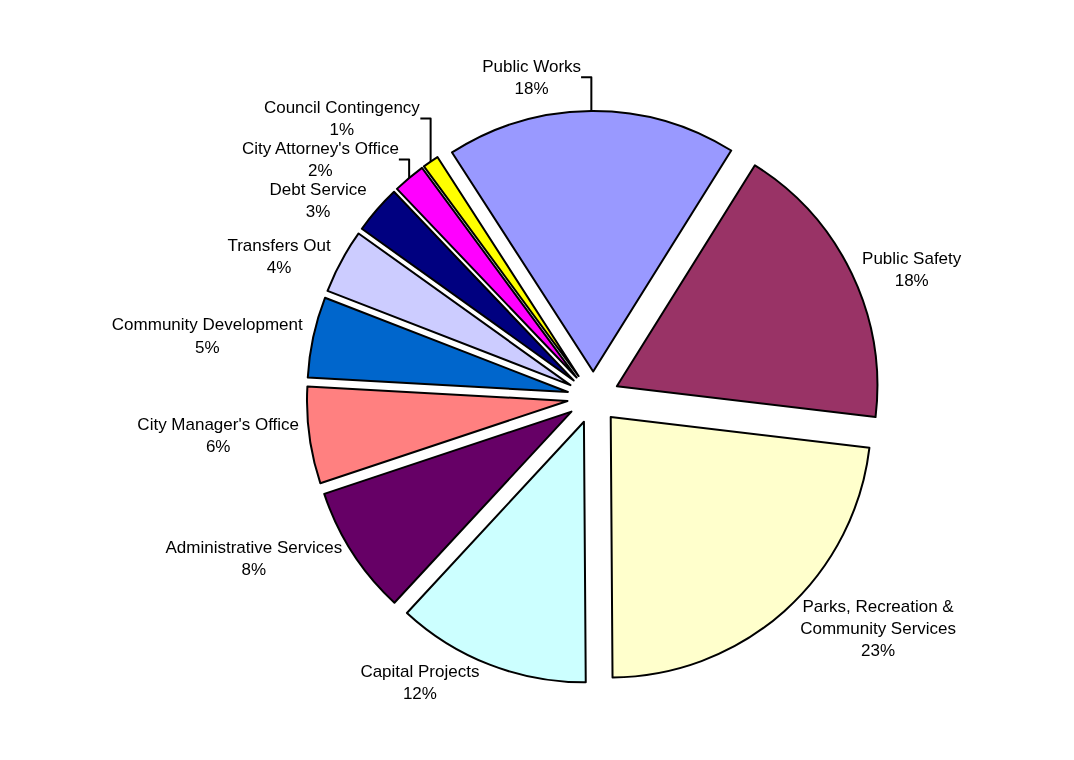 This screenshot has width=1074, height=760. I want to click on data-label: 1%, so click(342, 129).